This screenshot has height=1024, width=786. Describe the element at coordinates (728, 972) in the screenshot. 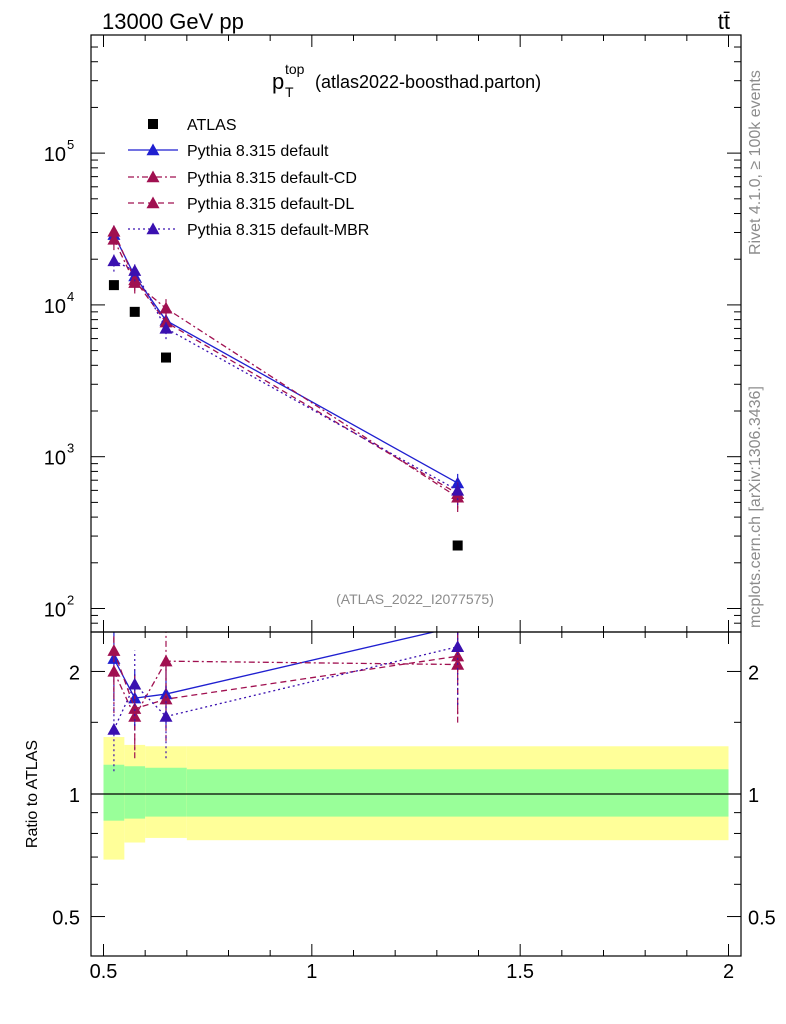

I see `x-tick-label: 2` at that location.